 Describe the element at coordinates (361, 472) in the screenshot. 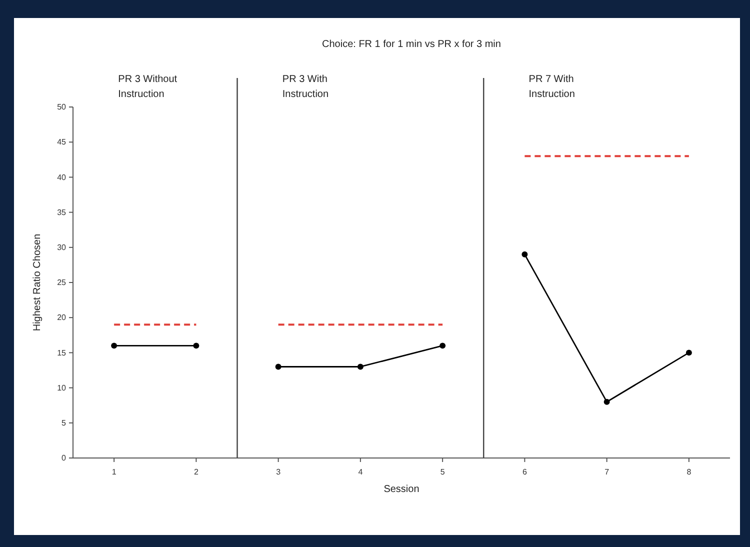

I see `x-tick-label: 4` at that location.